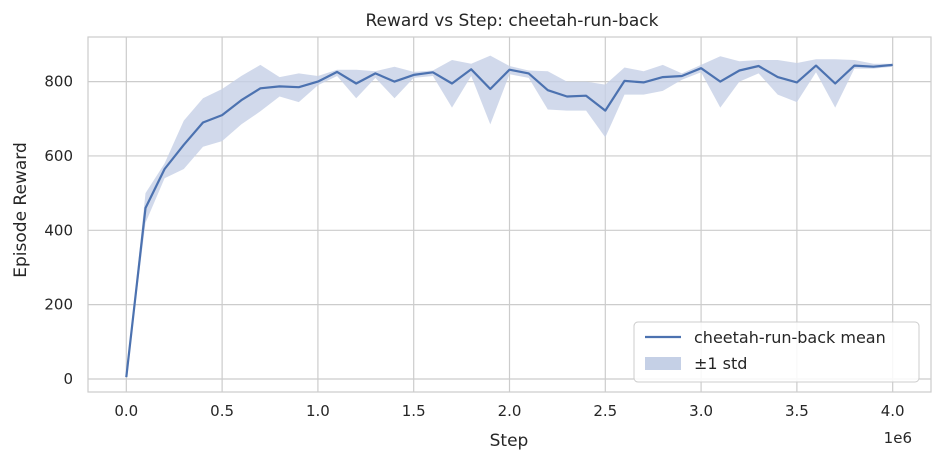 Image resolution: width=941 pixels, height=462 pixels. Describe the element at coordinates (68, 379) in the screenshot. I see `y-tick-label: 0` at that location.